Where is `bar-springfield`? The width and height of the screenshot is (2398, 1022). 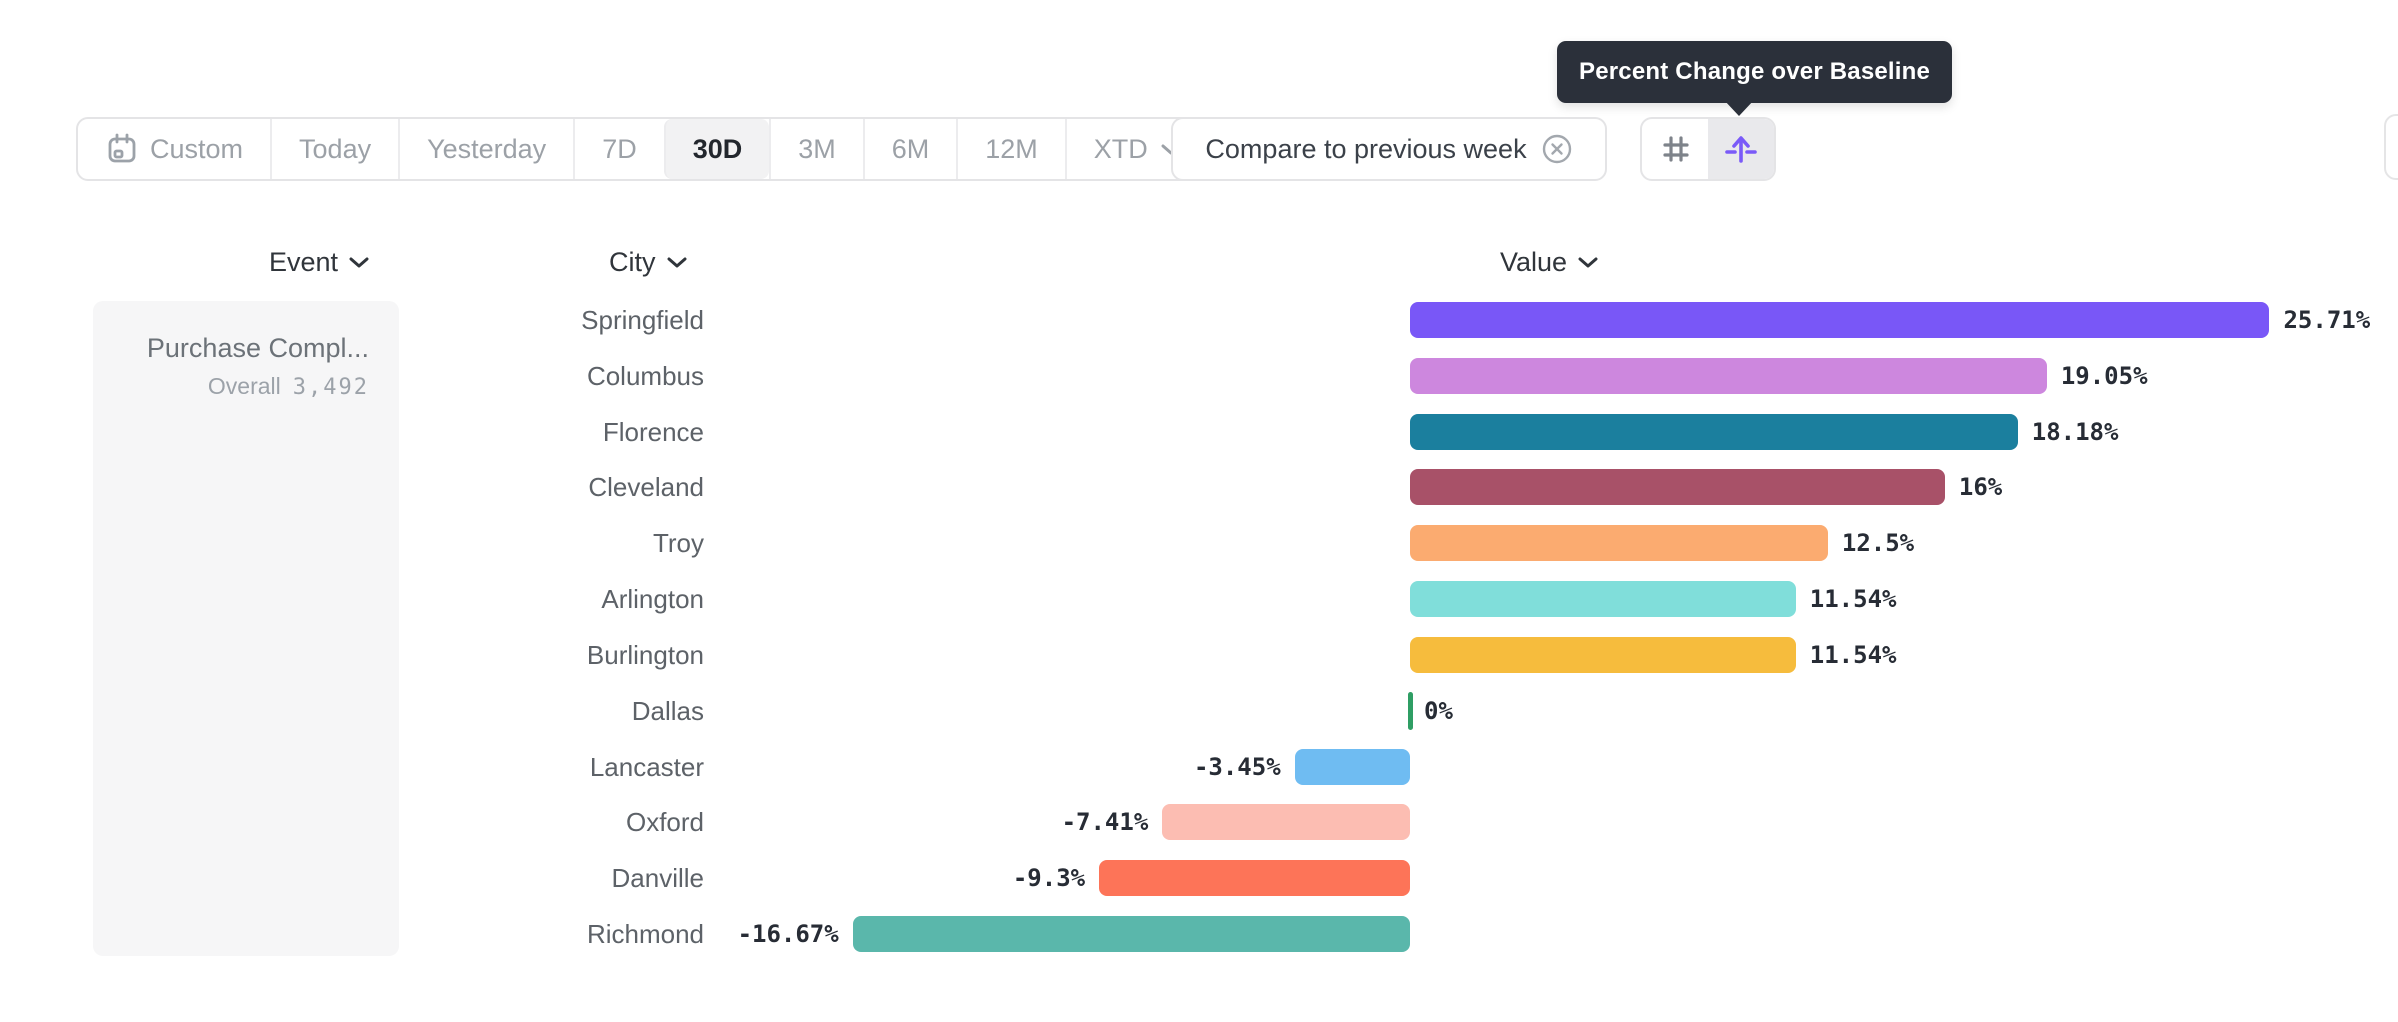 bar-springfield is located at coordinates (1840, 320).